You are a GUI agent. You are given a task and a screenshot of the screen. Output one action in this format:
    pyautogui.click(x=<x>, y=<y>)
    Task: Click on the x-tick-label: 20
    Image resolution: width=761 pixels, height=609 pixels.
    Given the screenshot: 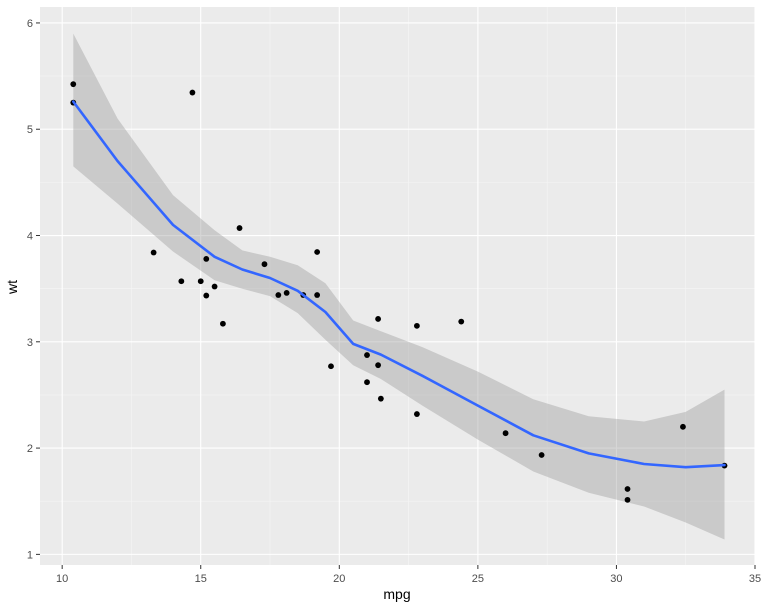 What is the action you would take?
    pyautogui.click(x=339, y=579)
    